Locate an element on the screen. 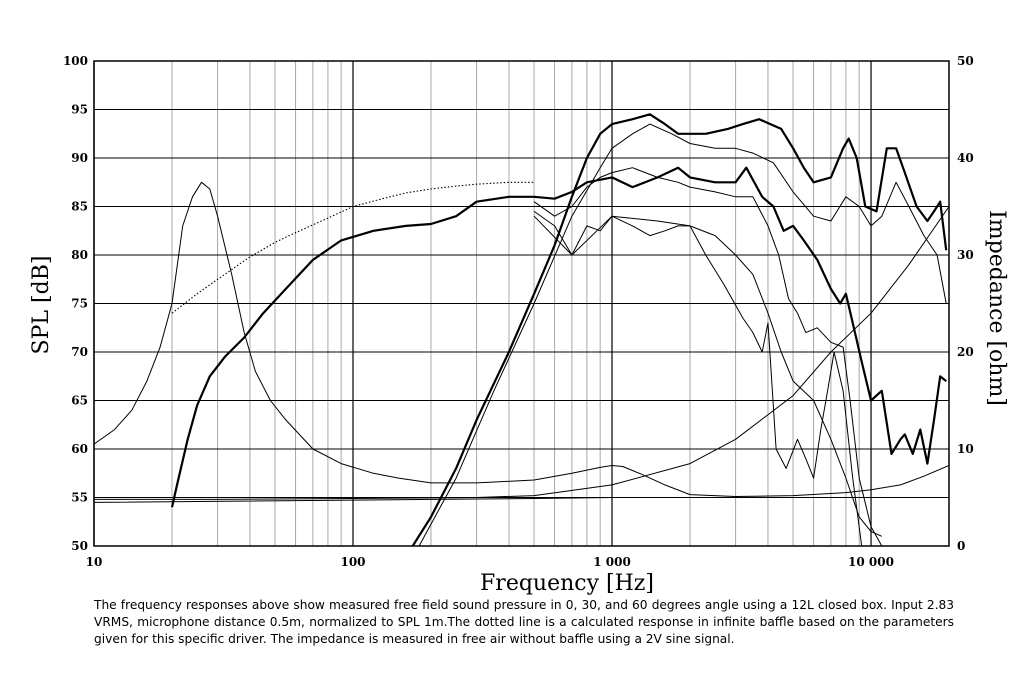 This screenshot has width=1024, height=683. x-tick-labels: 10 100 1 000 10 000 is located at coordinates (490, 562).